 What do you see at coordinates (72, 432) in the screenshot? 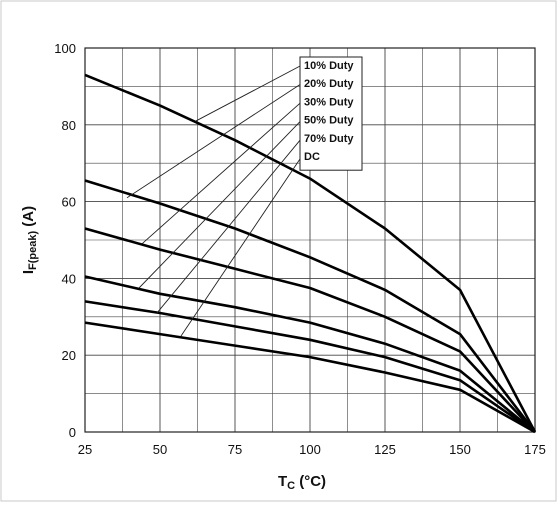
I see `y-tick-label: 0` at bounding box center [72, 432].